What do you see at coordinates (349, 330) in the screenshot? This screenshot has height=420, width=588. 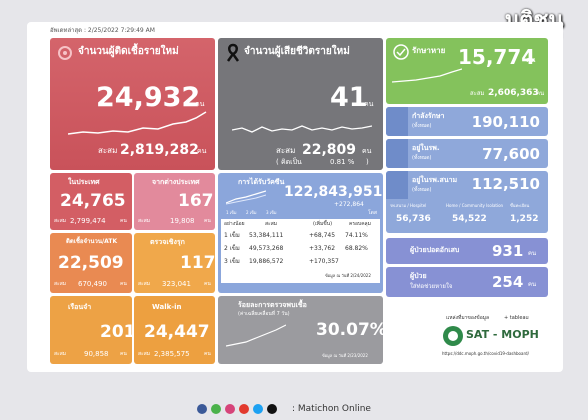 I see `big-value: 30.07%` at bounding box center [349, 330].